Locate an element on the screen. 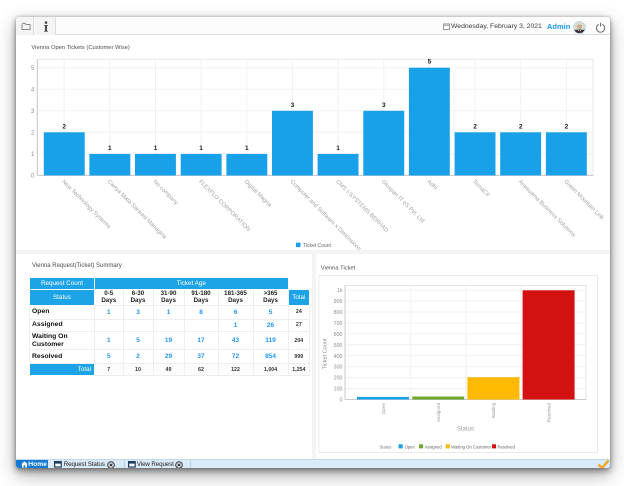 The width and height of the screenshot is (624, 486). svg-text: Adhi is located at coordinates (431, 185).